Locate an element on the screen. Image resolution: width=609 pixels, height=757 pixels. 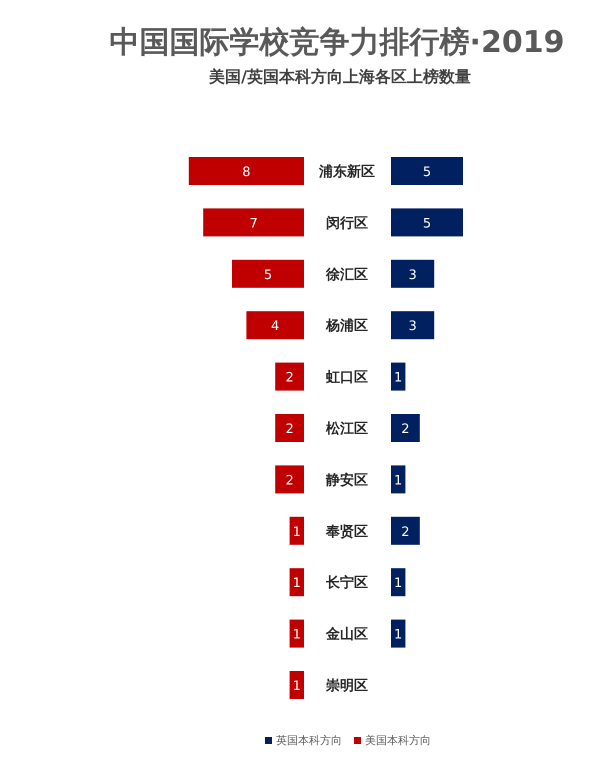
chart-title: 中国国际学校竞争力排行榜·2019 is located at coordinates (337, 42).